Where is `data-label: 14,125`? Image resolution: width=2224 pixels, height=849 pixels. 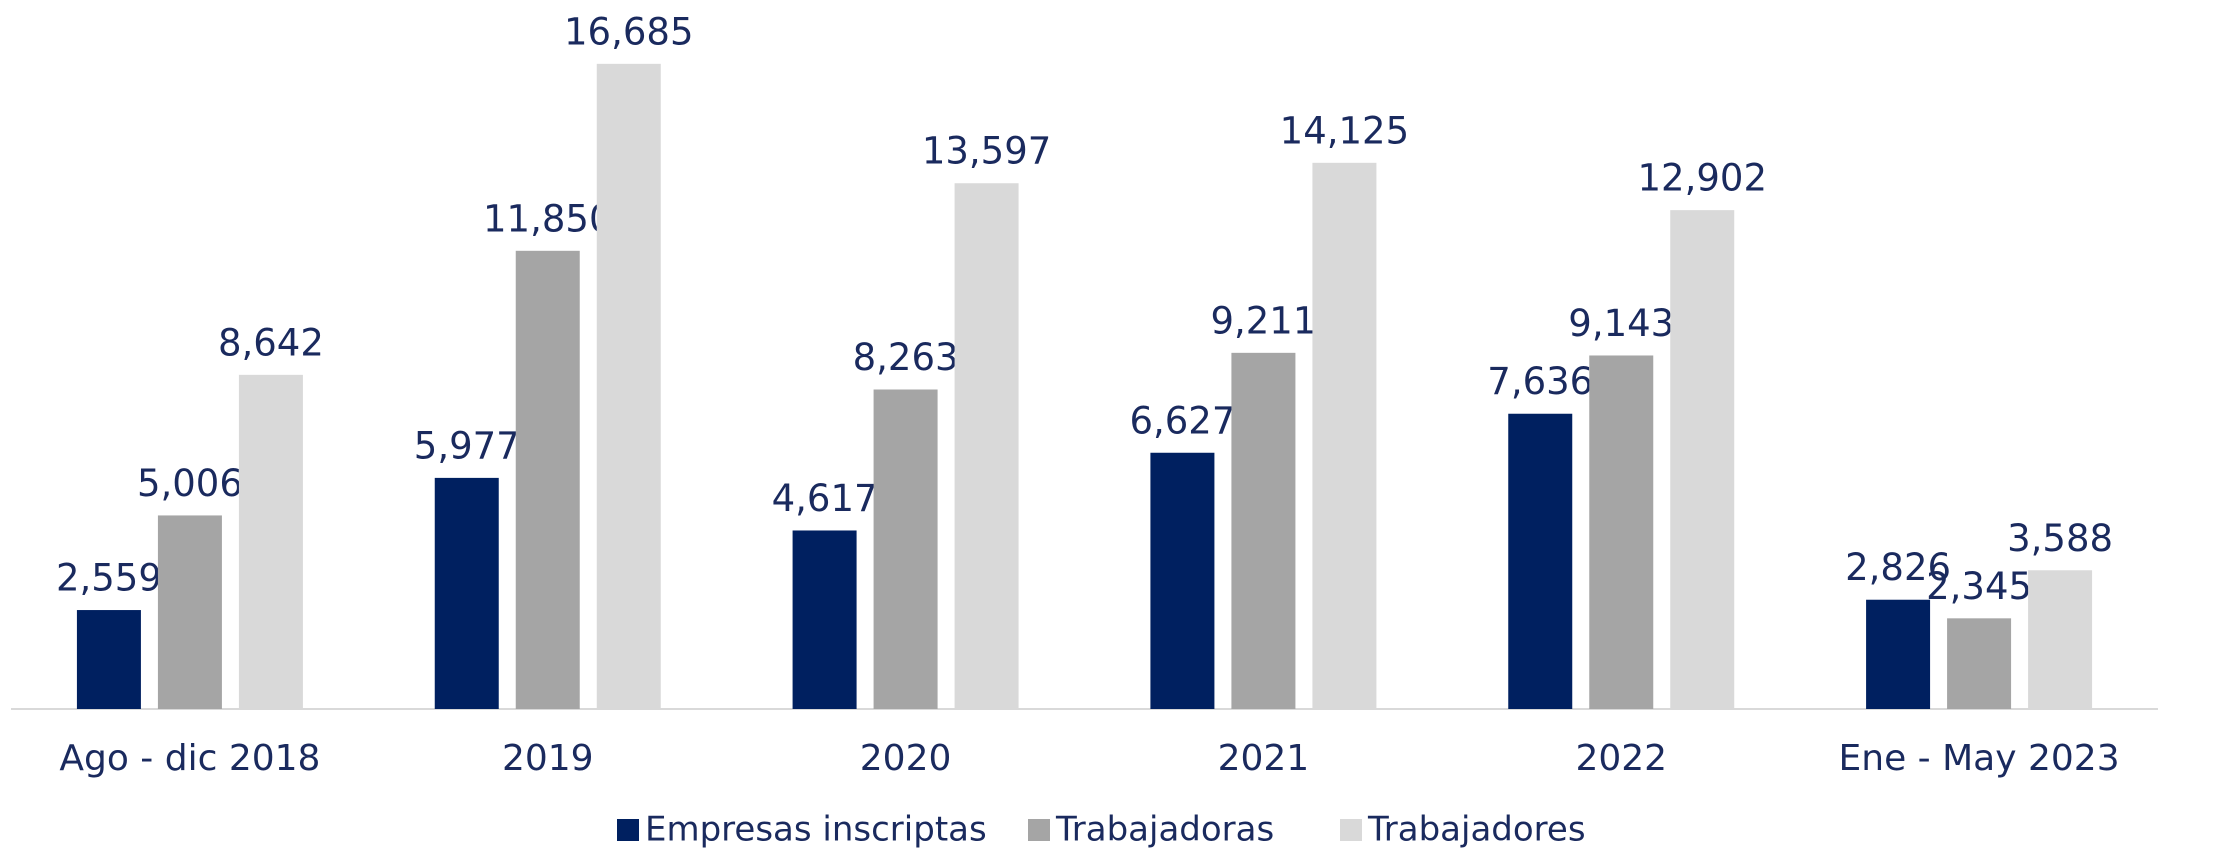
data-label: 14,125 is located at coordinates (1344, 130).